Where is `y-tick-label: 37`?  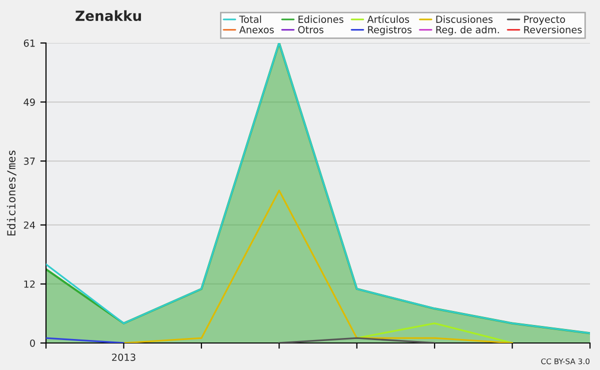 y-tick-label: 37 is located at coordinates (29, 161).